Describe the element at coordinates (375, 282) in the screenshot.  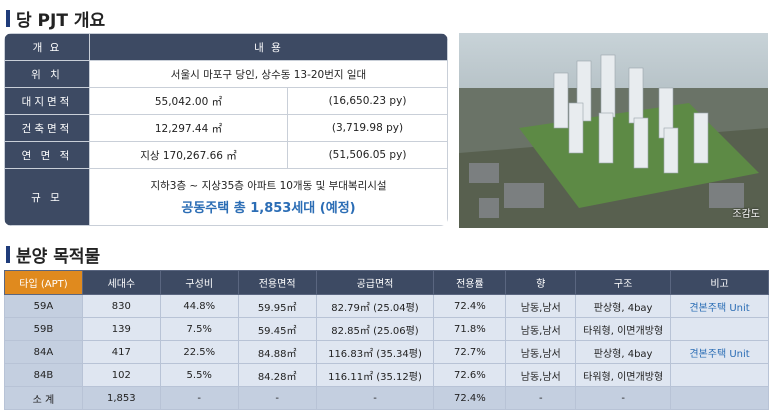
I see `col-header-supply-area: 공급면적` at that location.